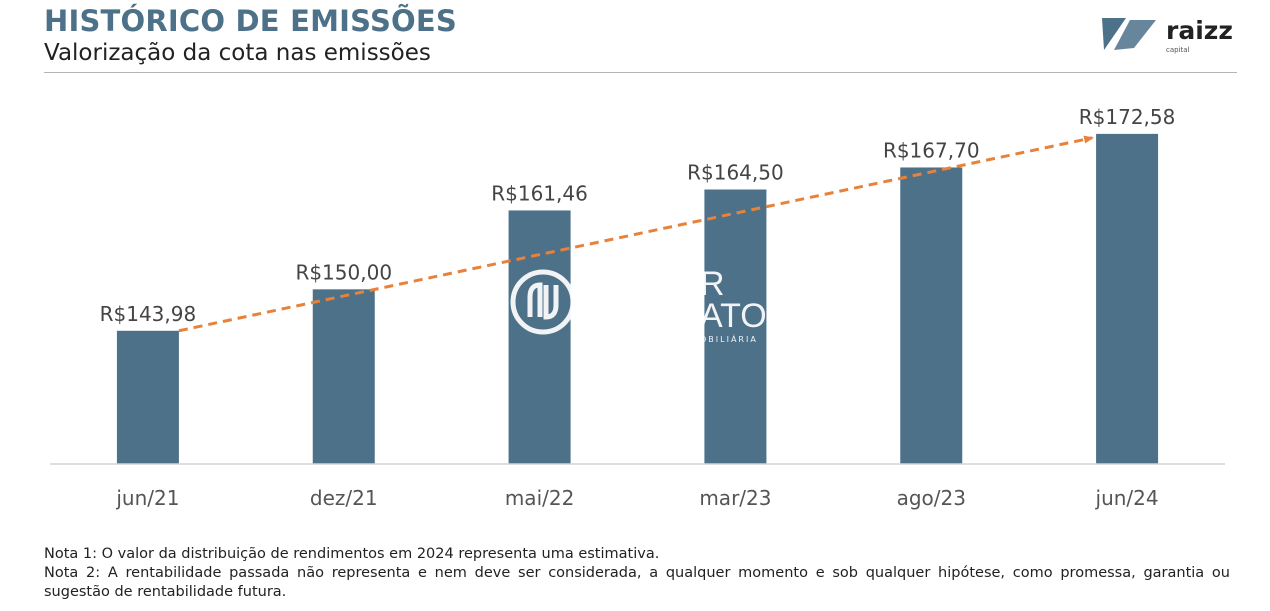 This screenshot has height=611, width=1270. I want to click on x-tick-label: jun/24, so click(1127, 498).